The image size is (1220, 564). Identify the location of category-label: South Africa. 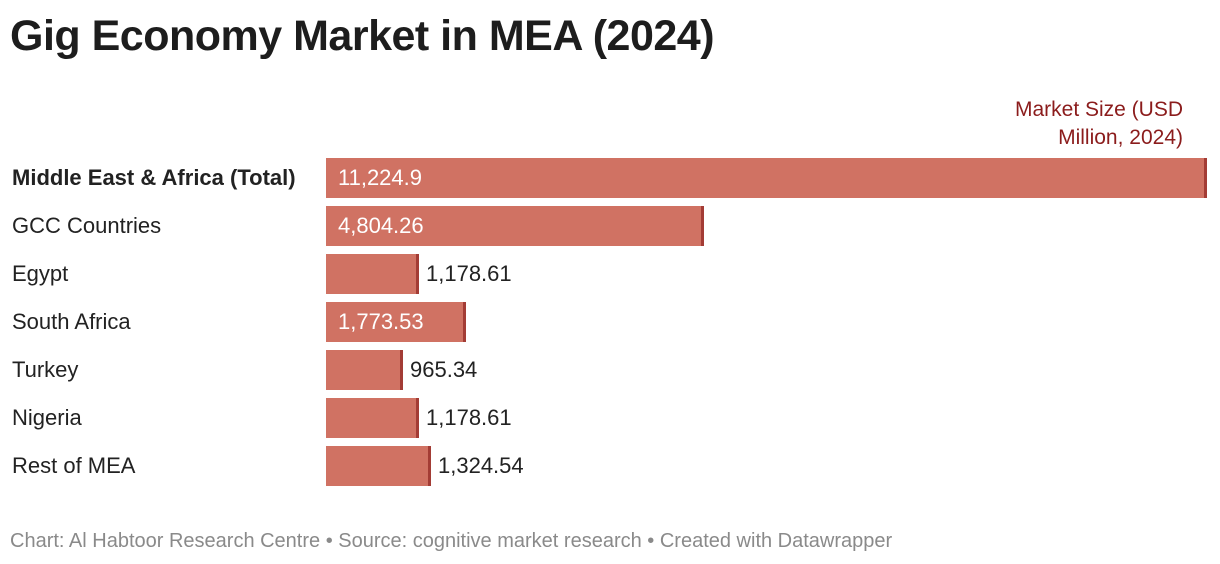
(71, 321).